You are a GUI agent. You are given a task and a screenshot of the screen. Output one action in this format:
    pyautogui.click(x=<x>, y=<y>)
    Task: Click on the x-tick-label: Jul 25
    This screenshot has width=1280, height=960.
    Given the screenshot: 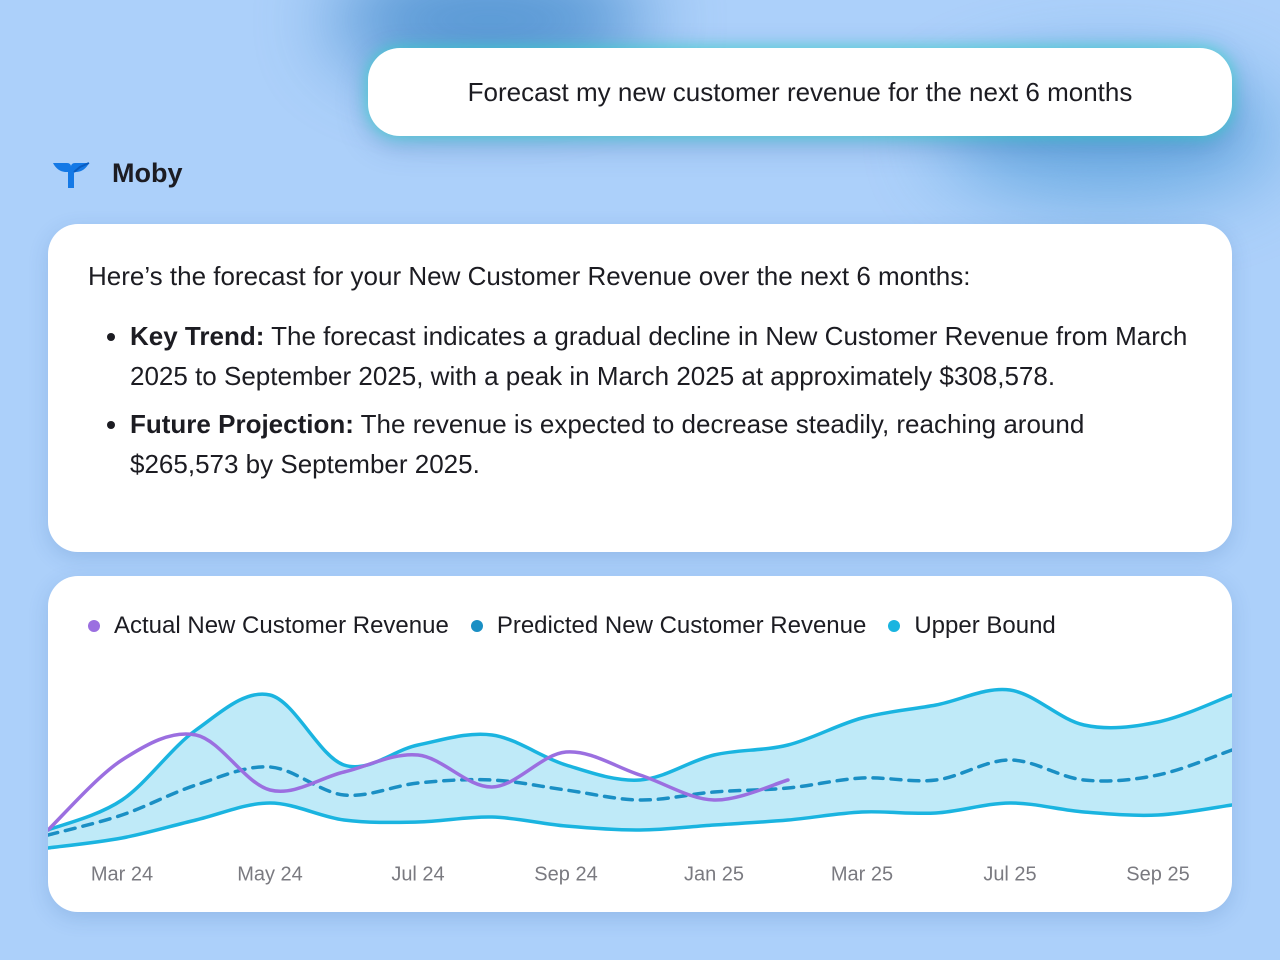 What is the action you would take?
    pyautogui.click(x=1009, y=874)
    